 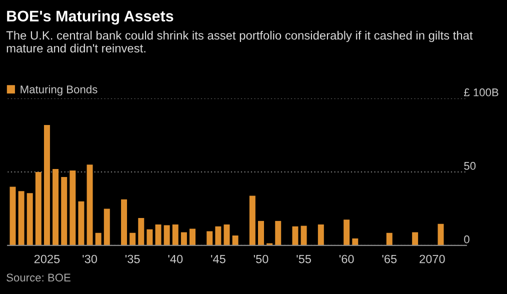 What do you see at coordinates (175, 259) in the screenshot?
I see `x-tick-label: '40` at bounding box center [175, 259].